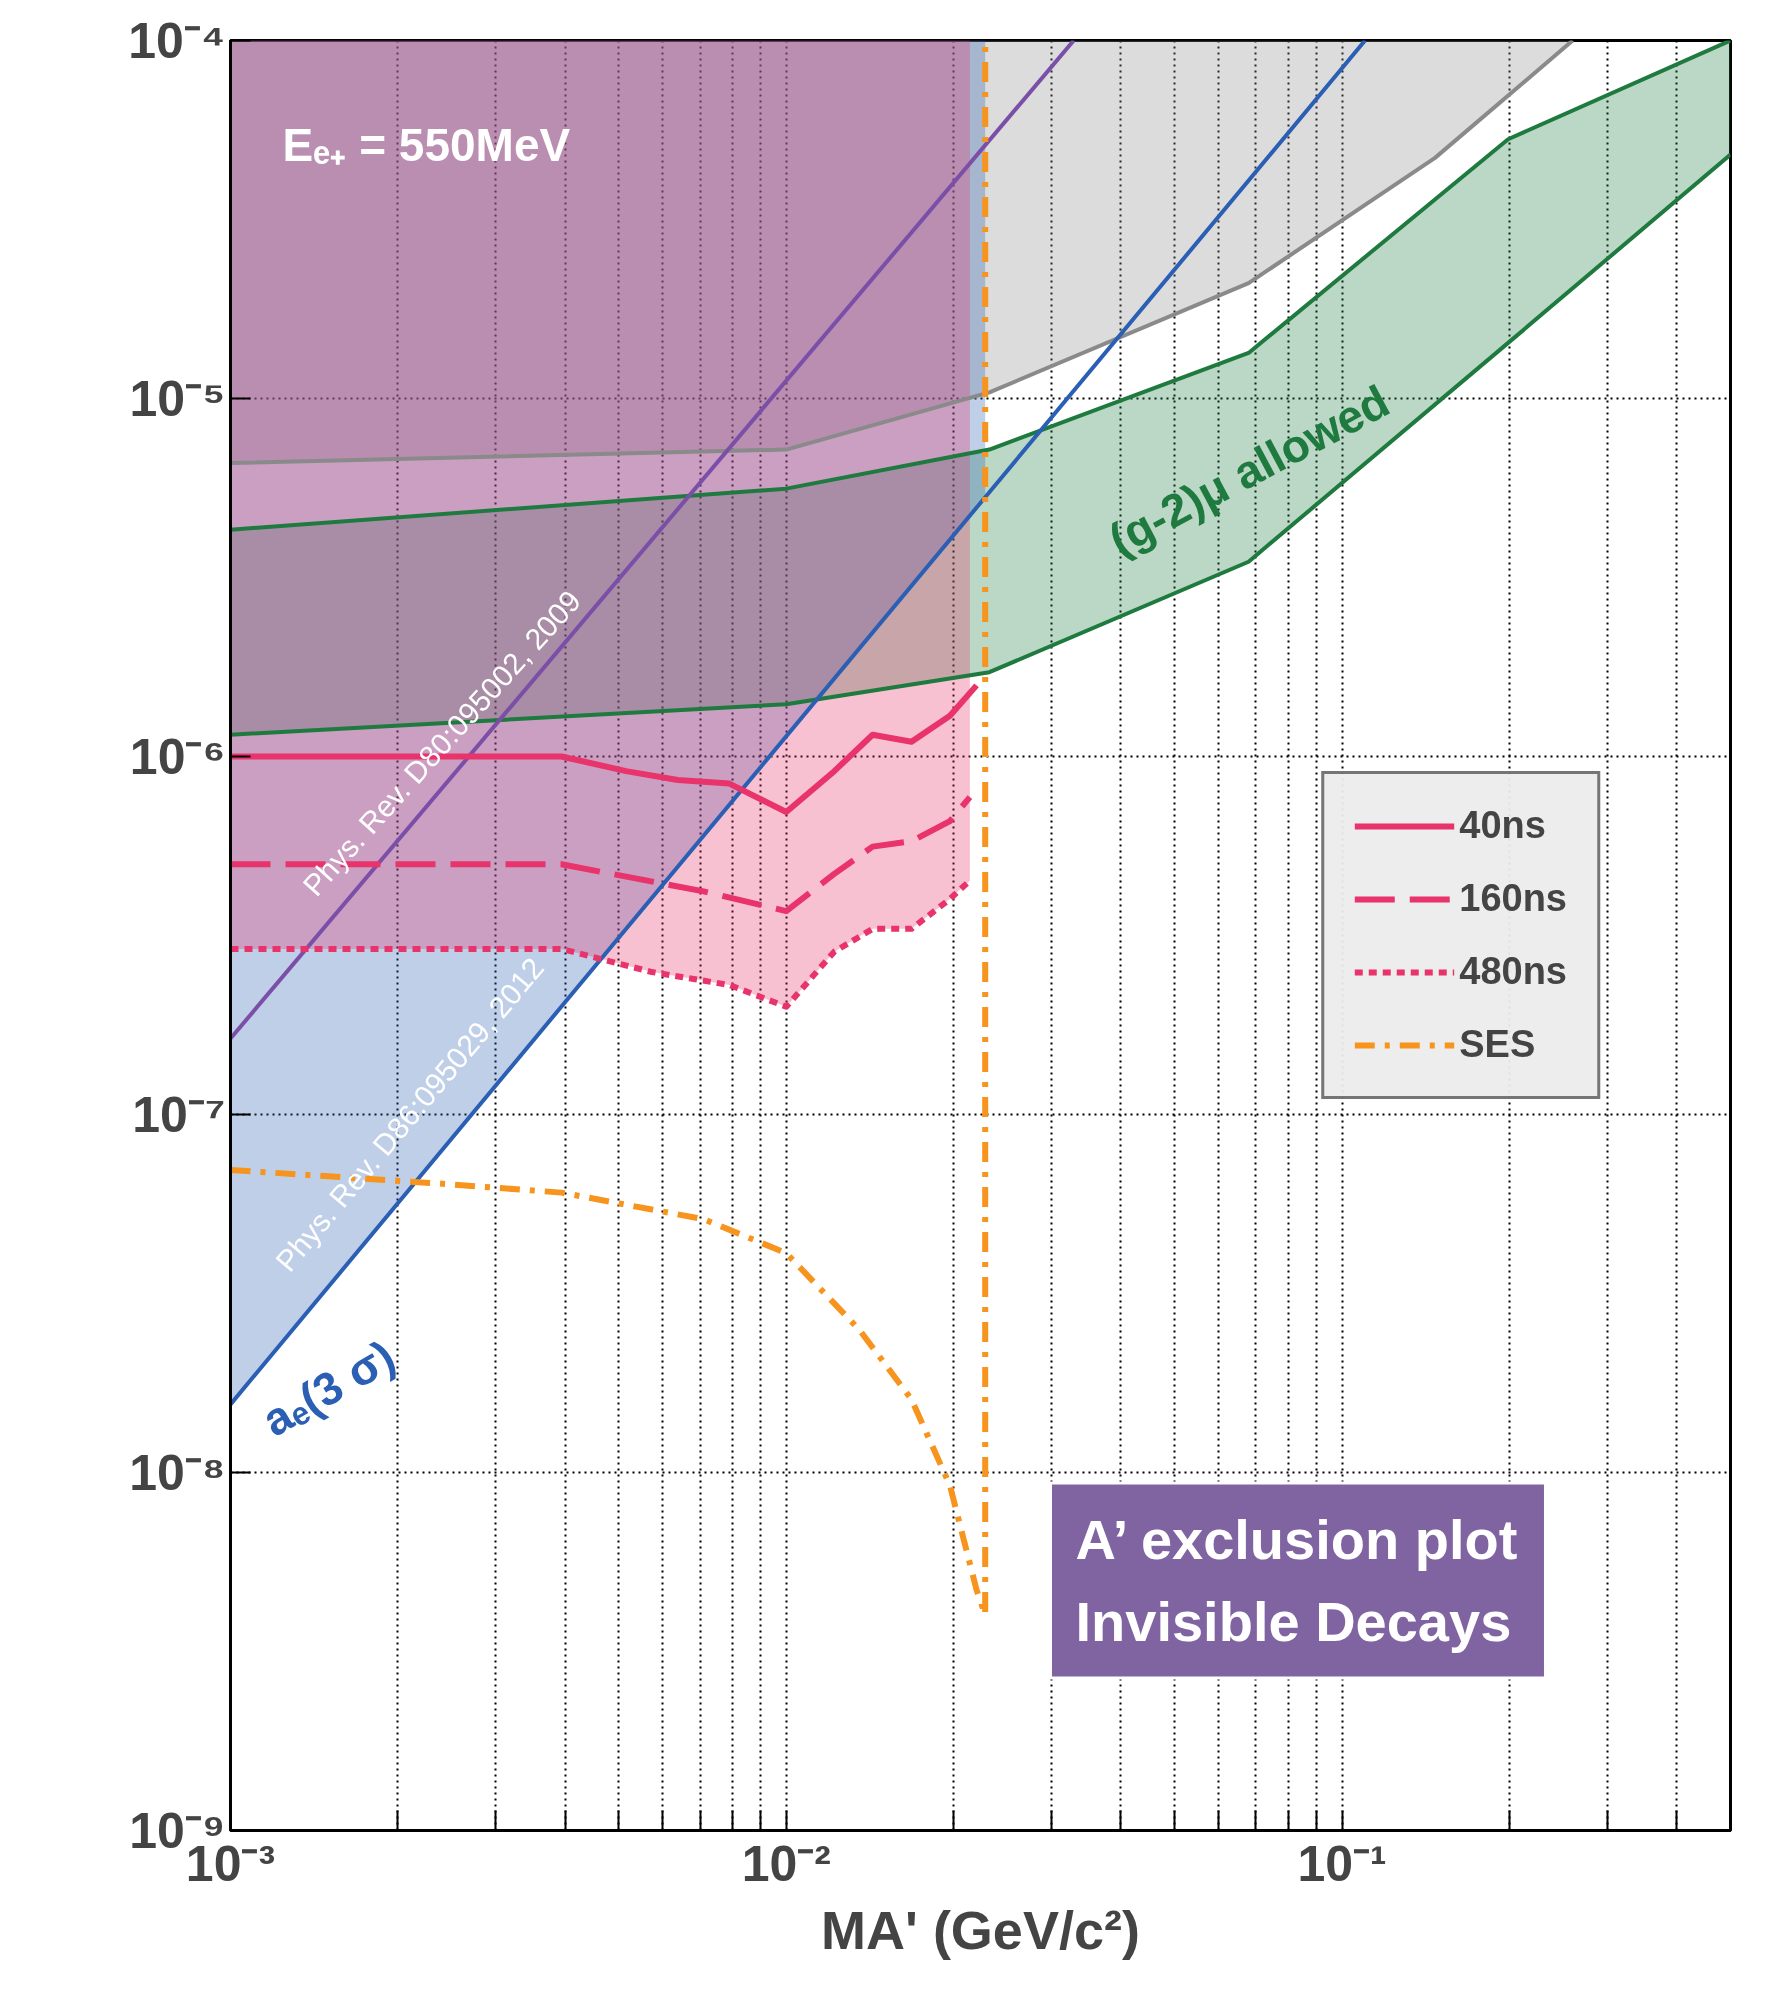 The height and width of the screenshot is (2006, 1769). Describe the element at coordinates (980, 1929) in the screenshot. I see `x-axis-title: MA' (GeV/c²)` at that location.